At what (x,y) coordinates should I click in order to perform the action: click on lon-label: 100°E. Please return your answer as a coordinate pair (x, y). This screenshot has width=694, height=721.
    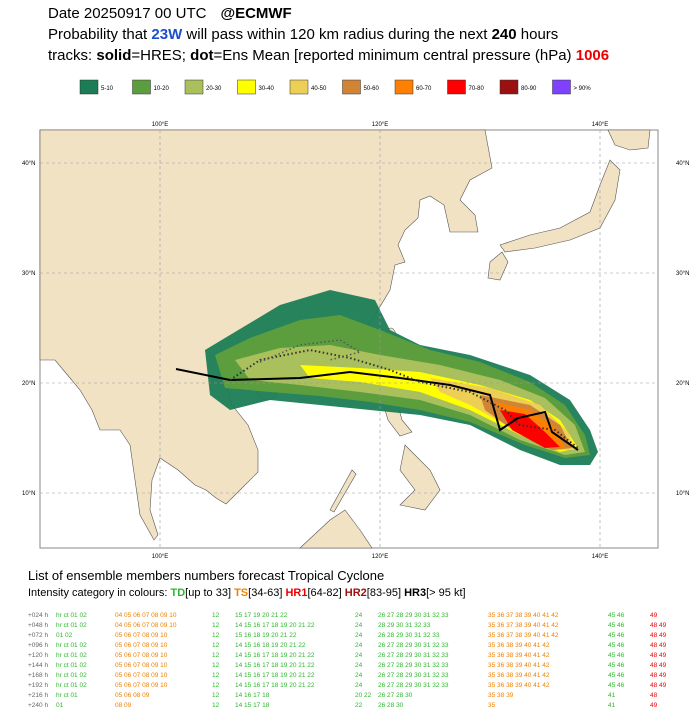
    Looking at the image, I should click on (160, 557).